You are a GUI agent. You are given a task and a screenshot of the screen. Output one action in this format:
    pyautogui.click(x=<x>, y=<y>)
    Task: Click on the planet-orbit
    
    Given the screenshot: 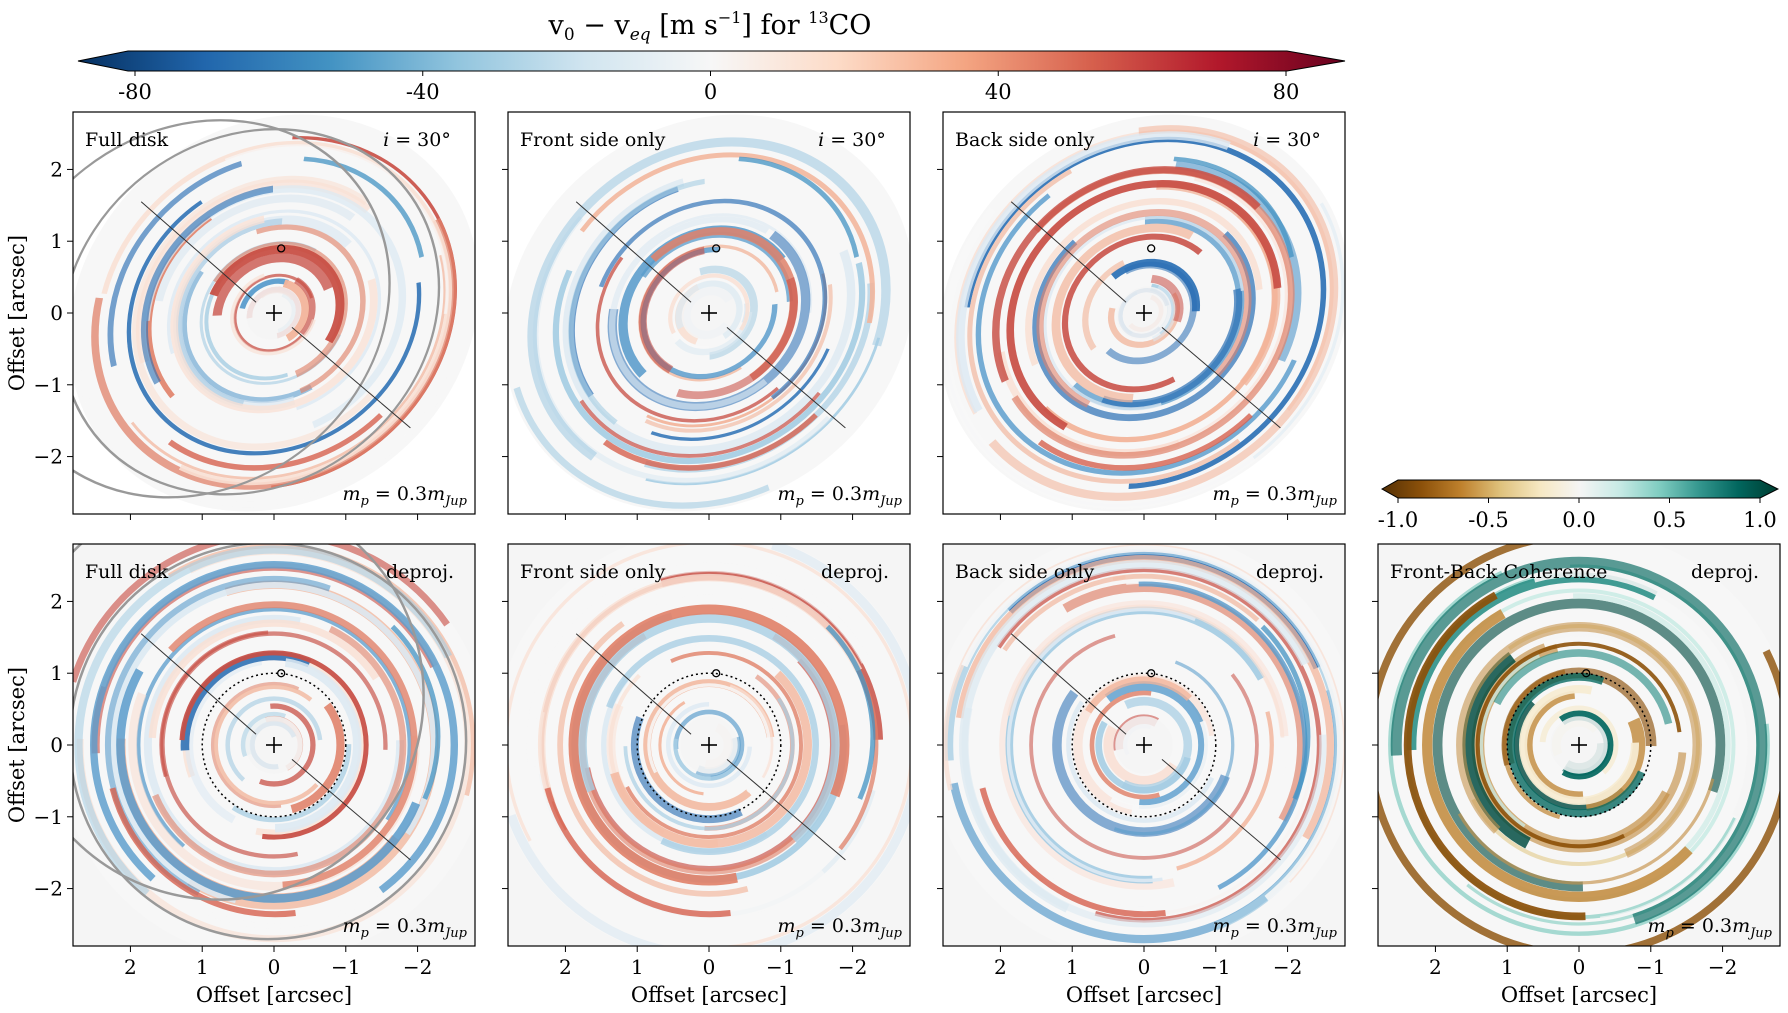 What is the action you would take?
    pyautogui.click(x=1579, y=745)
    